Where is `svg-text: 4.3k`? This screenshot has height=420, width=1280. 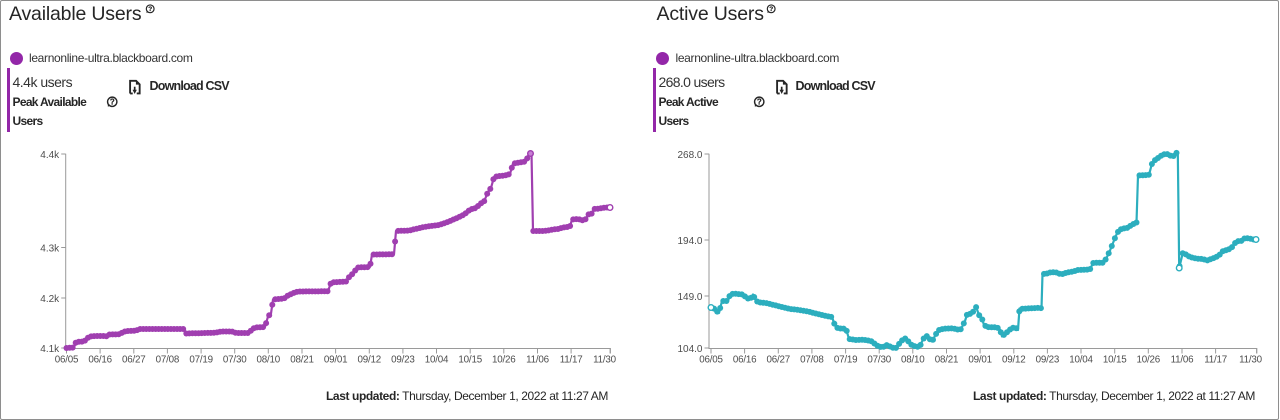 svg-text: 4.3k is located at coordinates (50, 249).